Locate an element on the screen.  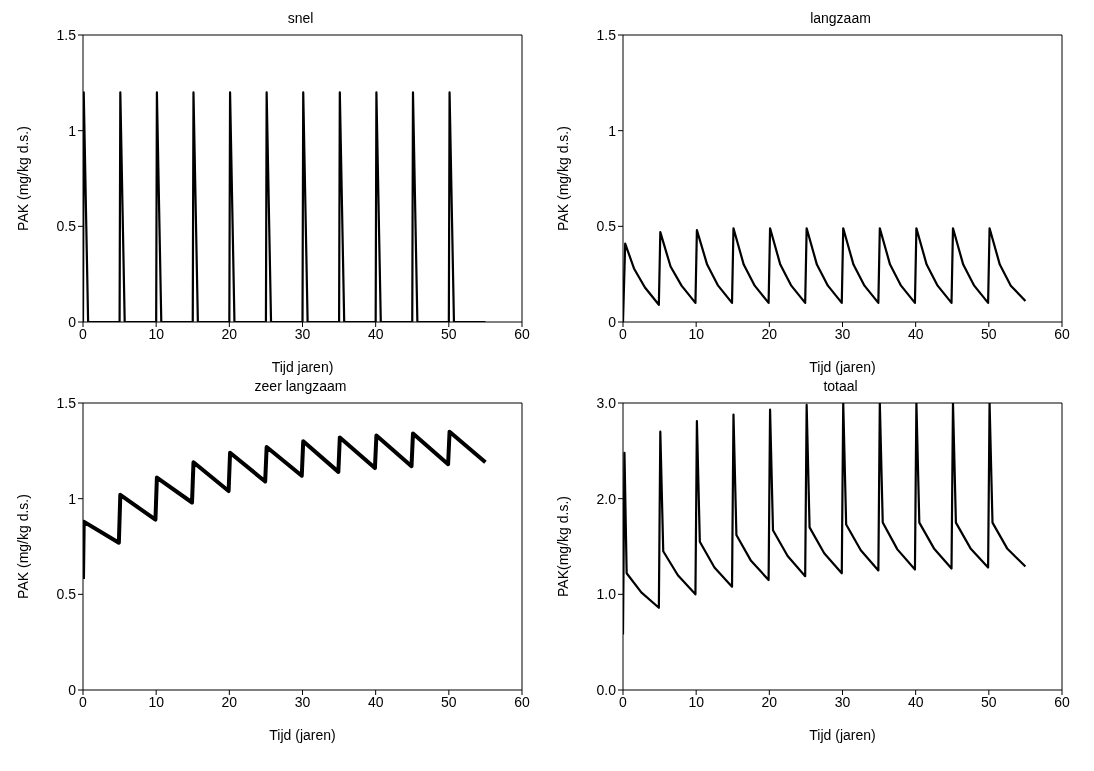
x-axis-title: Tijd jaren) is located at coordinates (302, 367).